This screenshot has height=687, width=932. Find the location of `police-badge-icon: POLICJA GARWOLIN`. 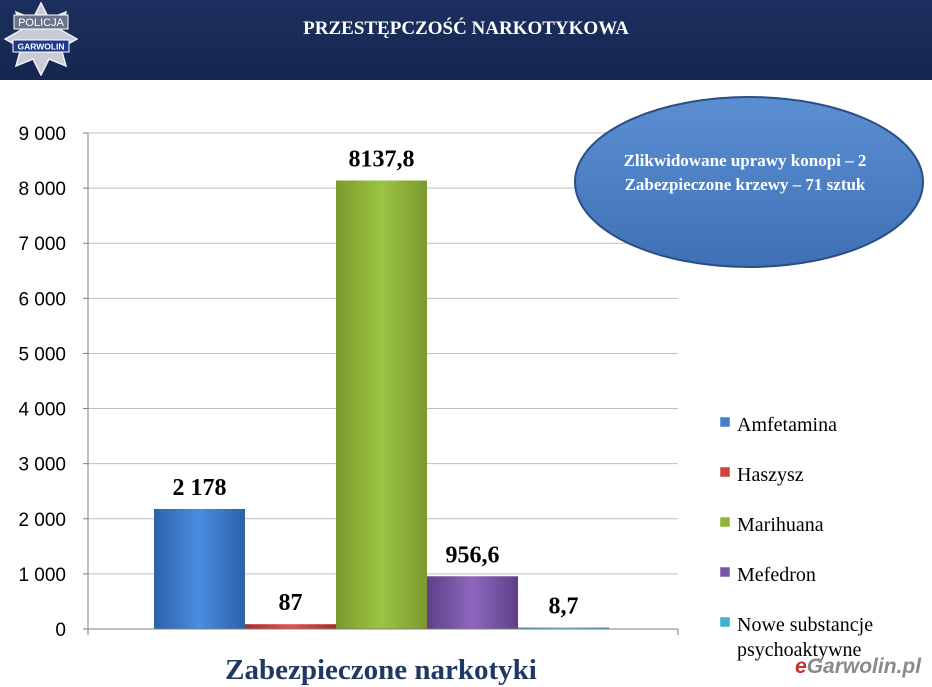

police-badge-icon: POLICJA GARWOLIN is located at coordinates (41, 39).